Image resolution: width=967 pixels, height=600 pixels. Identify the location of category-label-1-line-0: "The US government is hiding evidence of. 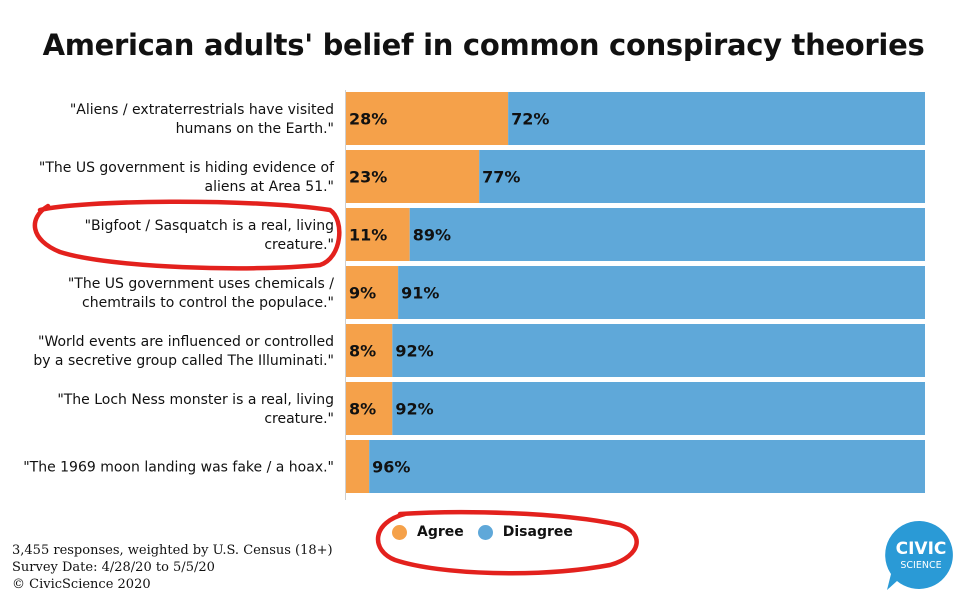
(187, 168).